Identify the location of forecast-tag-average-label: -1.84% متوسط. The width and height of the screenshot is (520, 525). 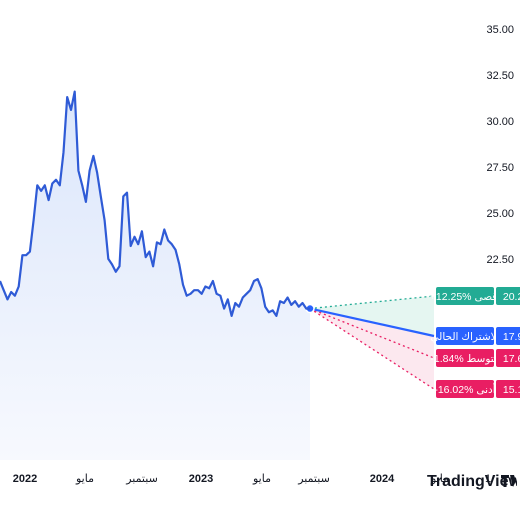
(464, 359).